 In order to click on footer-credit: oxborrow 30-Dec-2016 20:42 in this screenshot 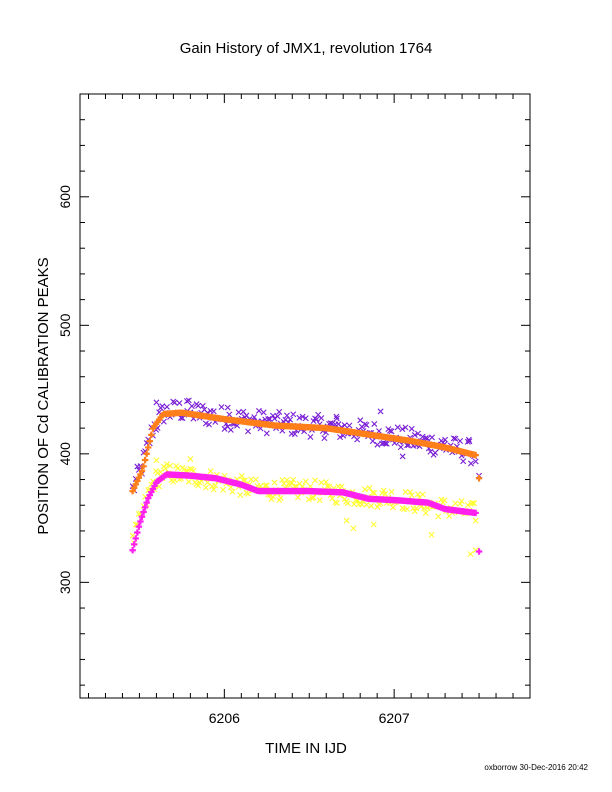, I will do `click(536, 767)`.